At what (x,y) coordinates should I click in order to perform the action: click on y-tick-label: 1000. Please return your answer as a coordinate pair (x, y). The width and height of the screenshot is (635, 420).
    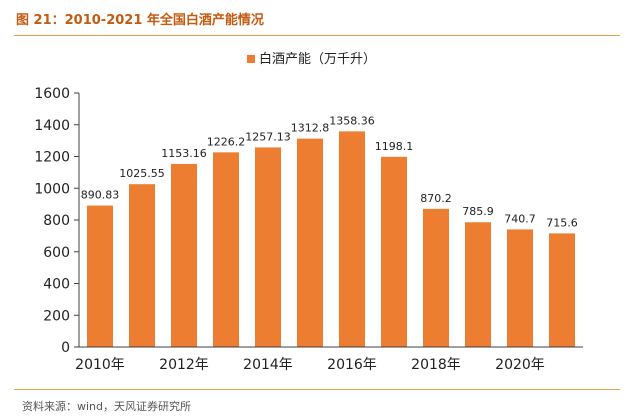
    Looking at the image, I should click on (52, 189).